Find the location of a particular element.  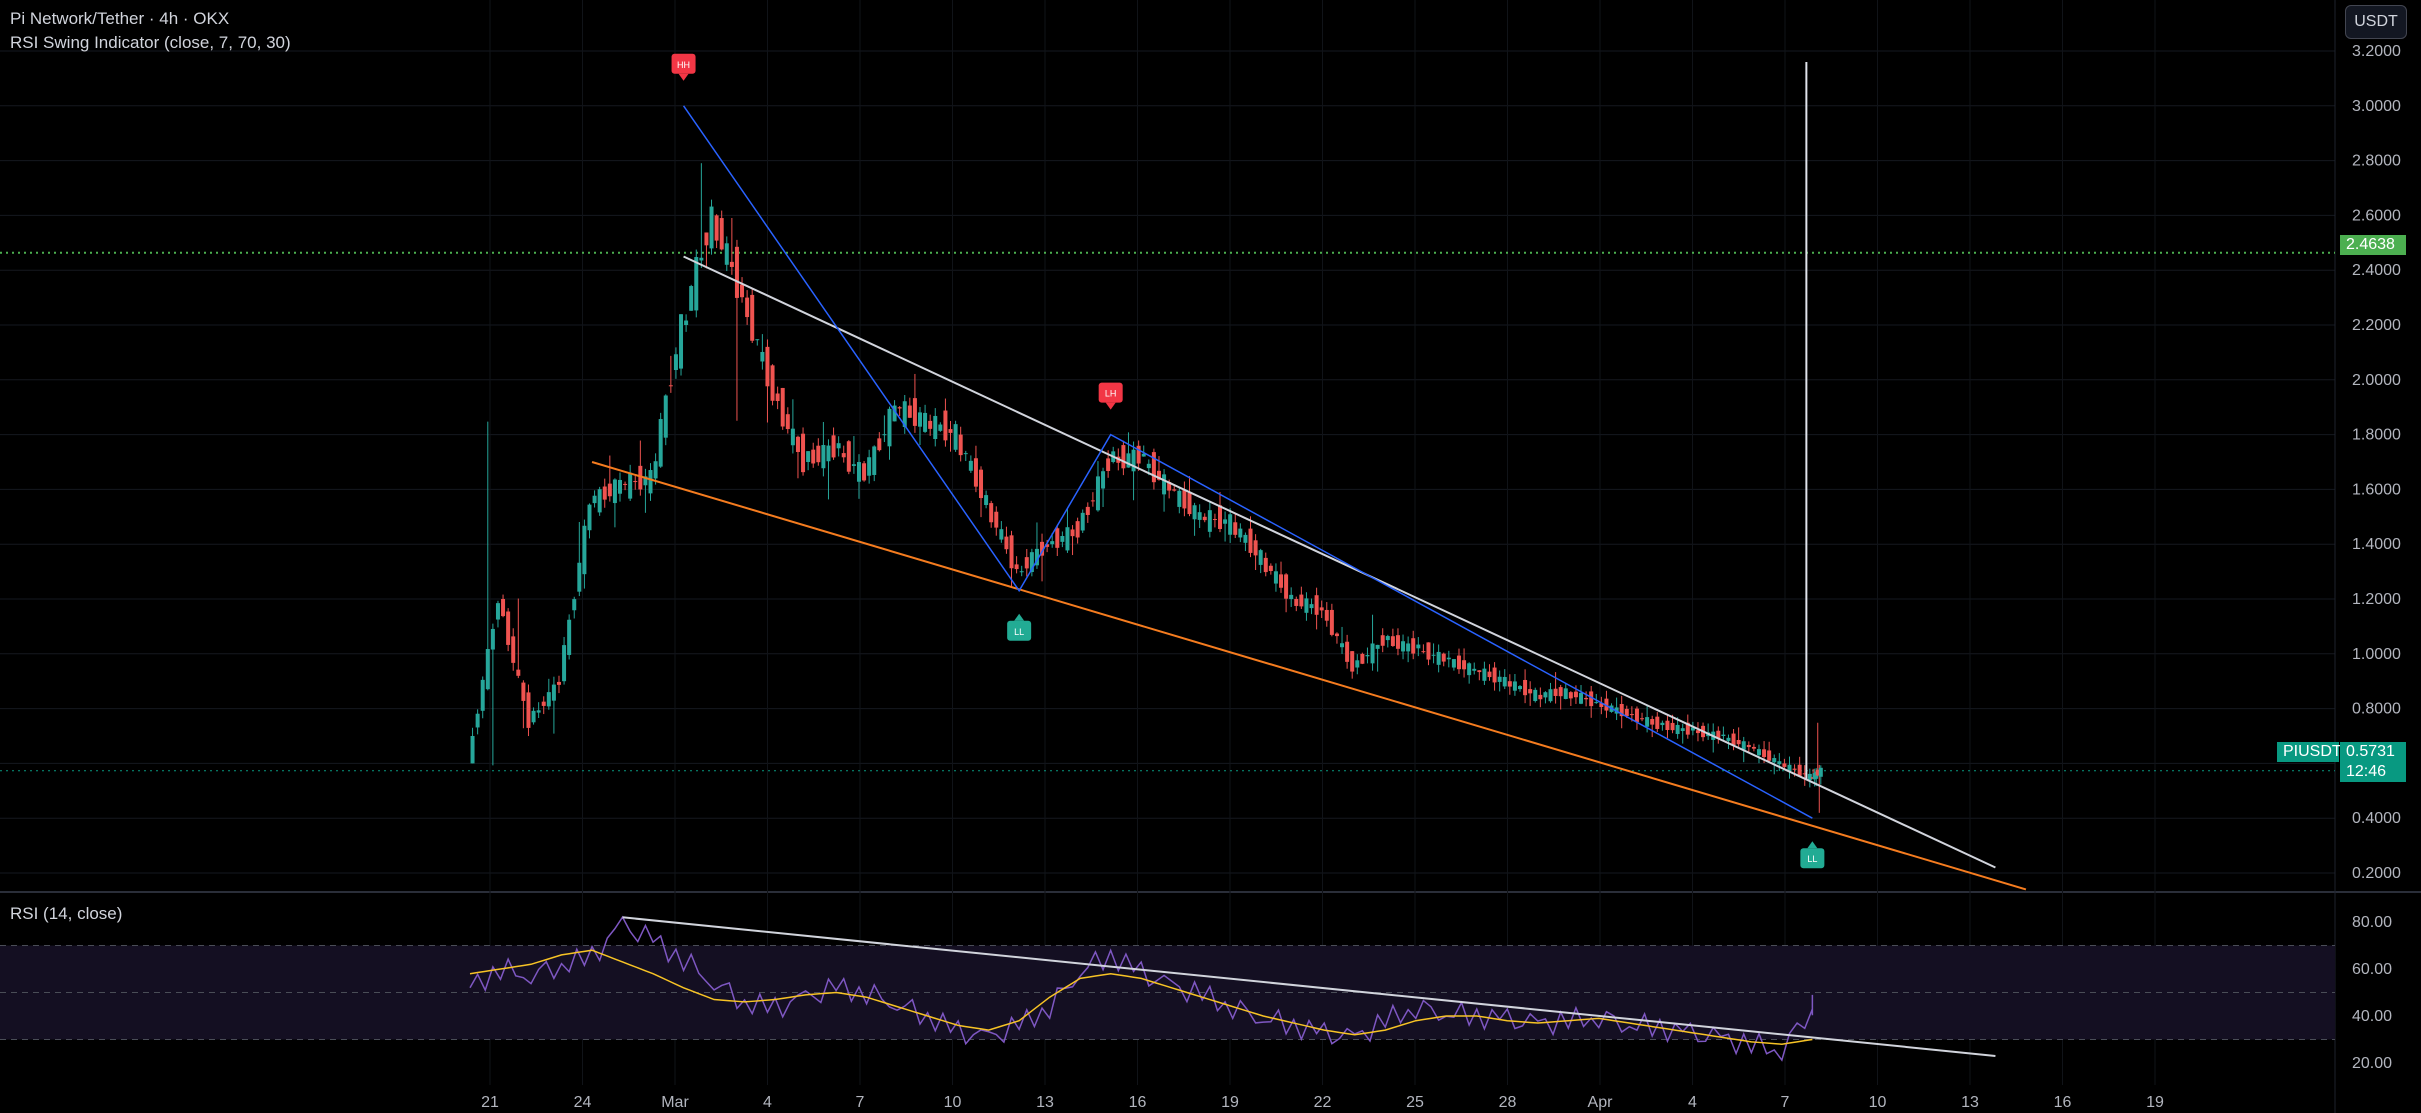

time-axis-label: 21 is located at coordinates (490, 1102).